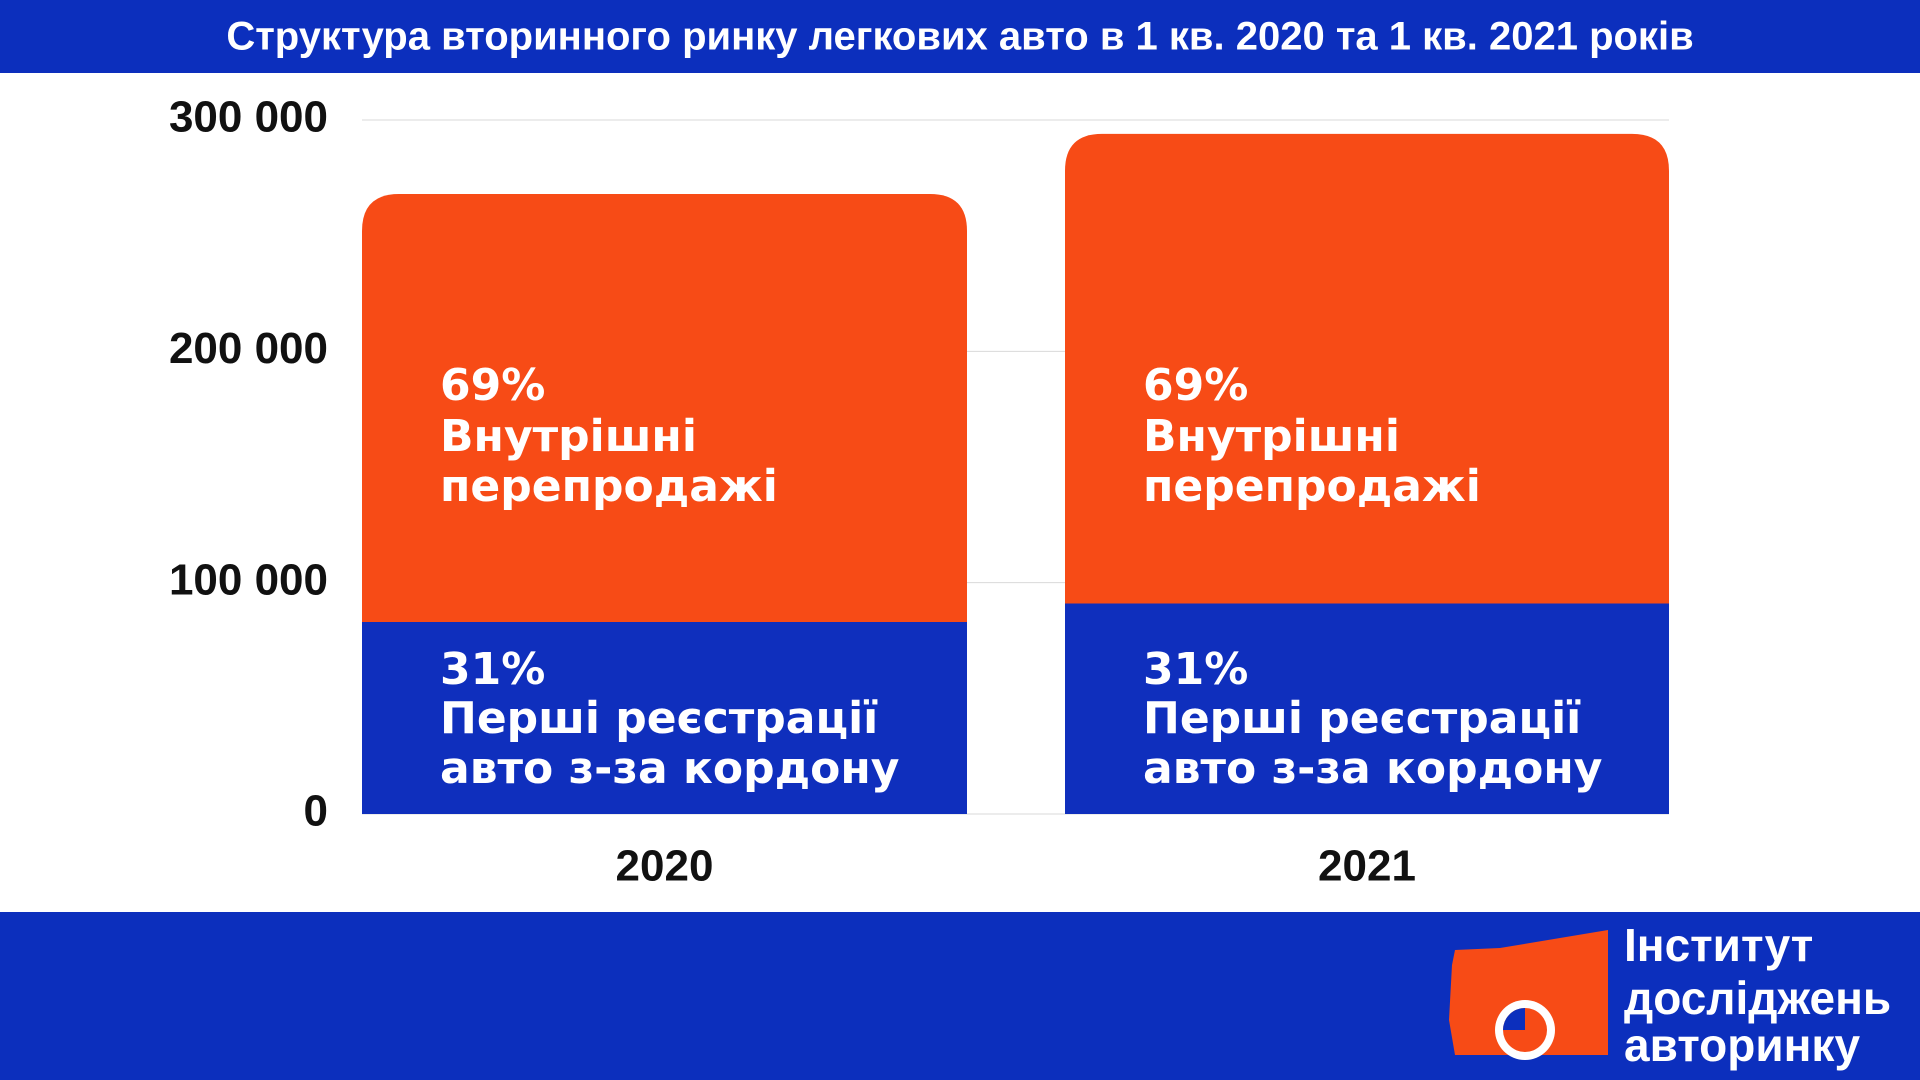 This screenshot has width=1920, height=1080. What do you see at coordinates (248, 348) in the screenshot?
I see `y-tick-label: 200 000` at bounding box center [248, 348].